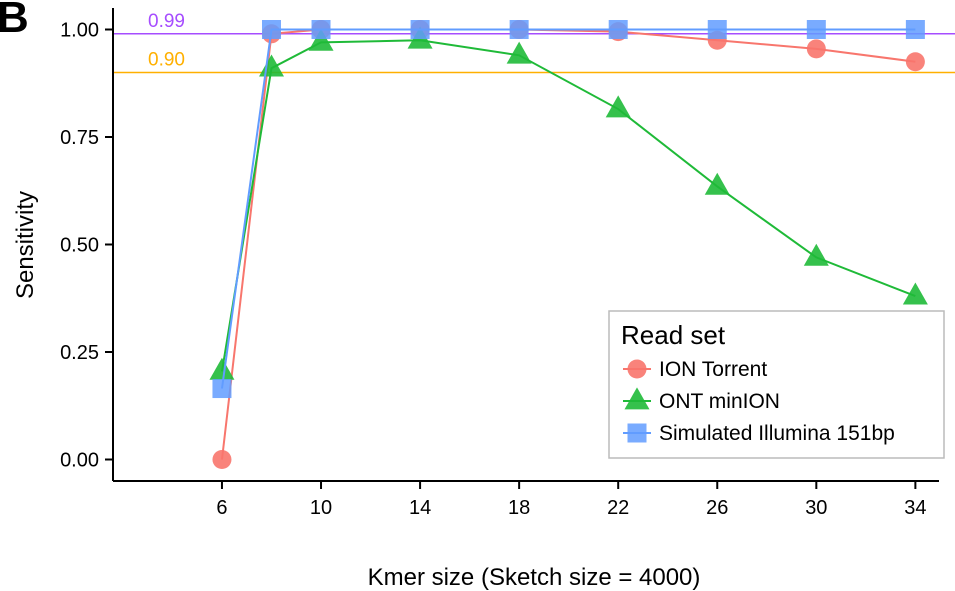  Describe the element at coordinates (79, 461) in the screenshot. I see `y-tick-label-0-00: 0.00` at that location.